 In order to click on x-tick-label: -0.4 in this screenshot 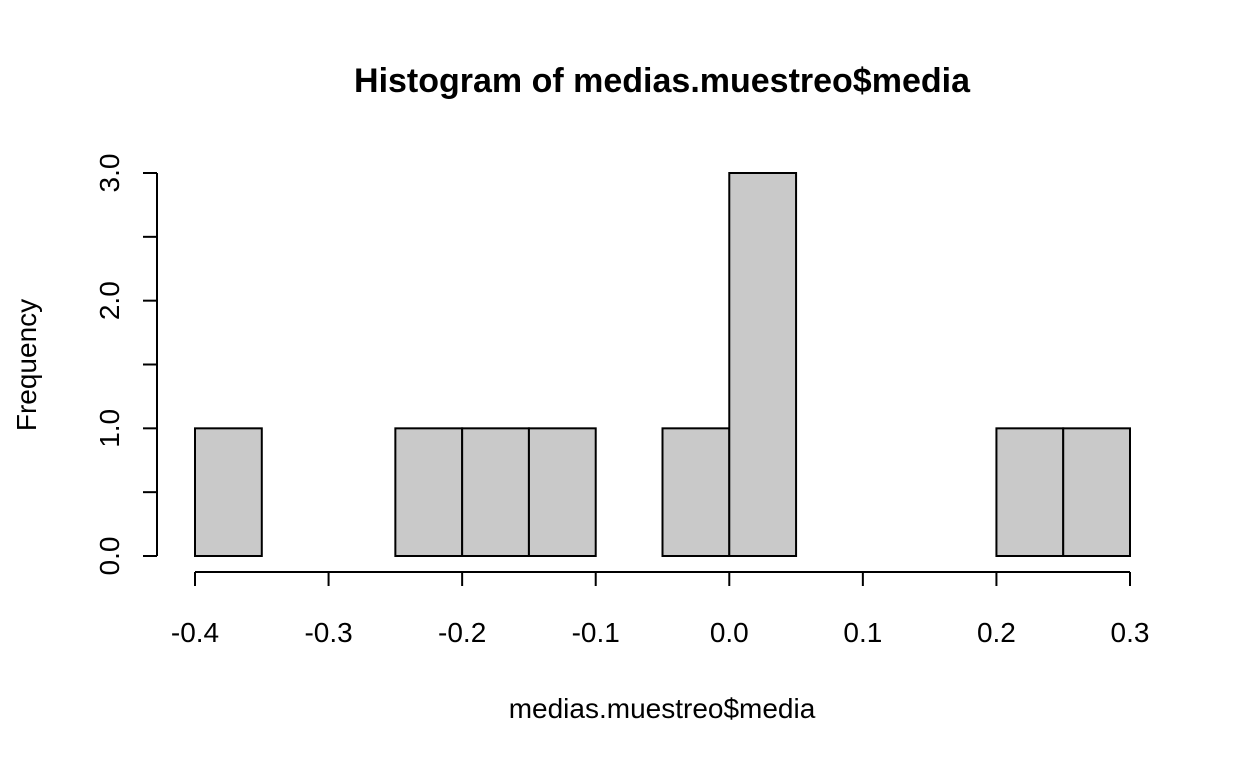, I will do `click(195, 632)`.